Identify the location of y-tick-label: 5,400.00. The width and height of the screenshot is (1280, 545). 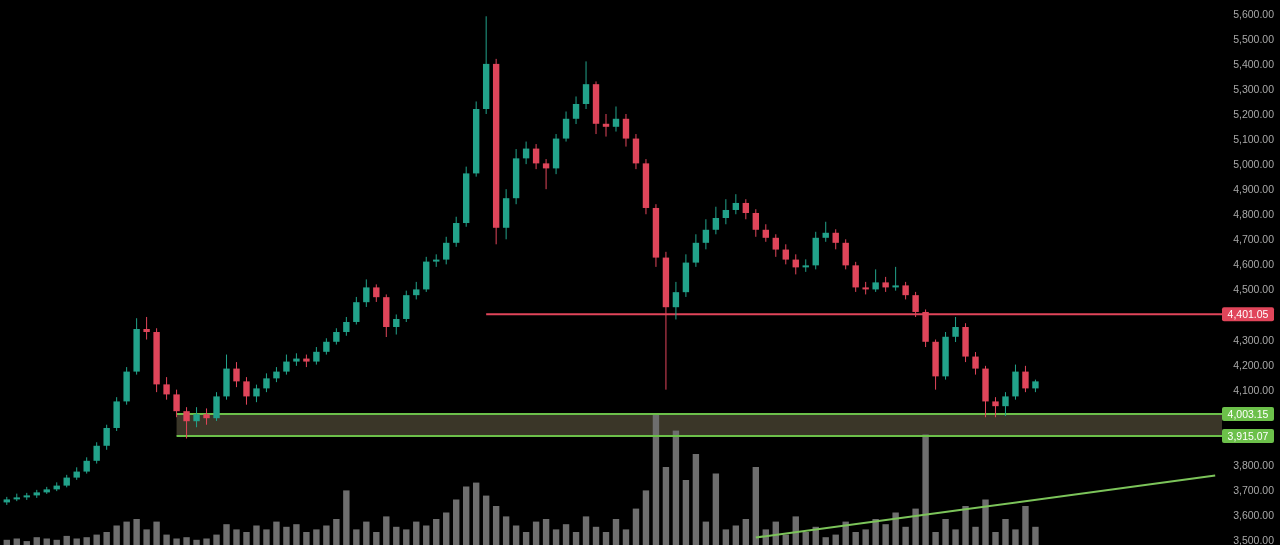
(1254, 63).